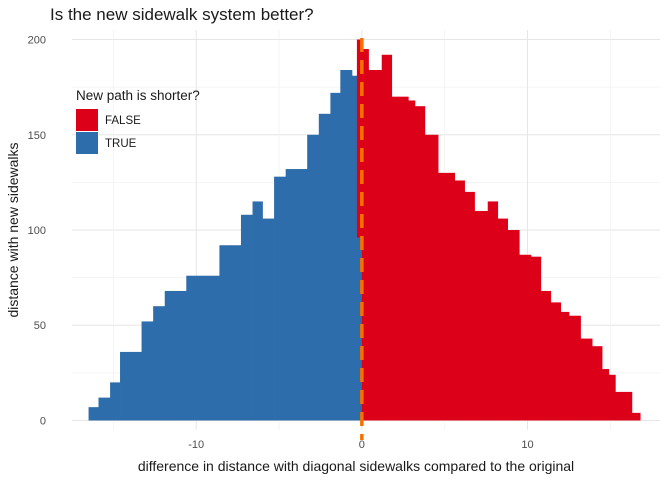 This screenshot has width=672, height=480. What do you see at coordinates (362, 445) in the screenshot?
I see `x-tick-label: 0` at bounding box center [362, 445].